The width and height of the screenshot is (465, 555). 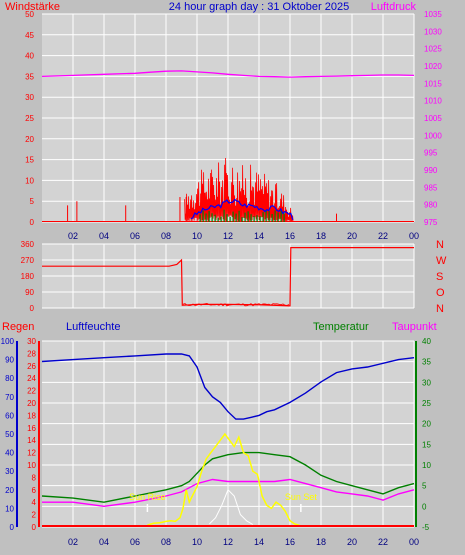 What do you see at coordinates (29, 35) in the screenshot?
I see `wind-y-tick: 45` at bounding box center [29, 35].